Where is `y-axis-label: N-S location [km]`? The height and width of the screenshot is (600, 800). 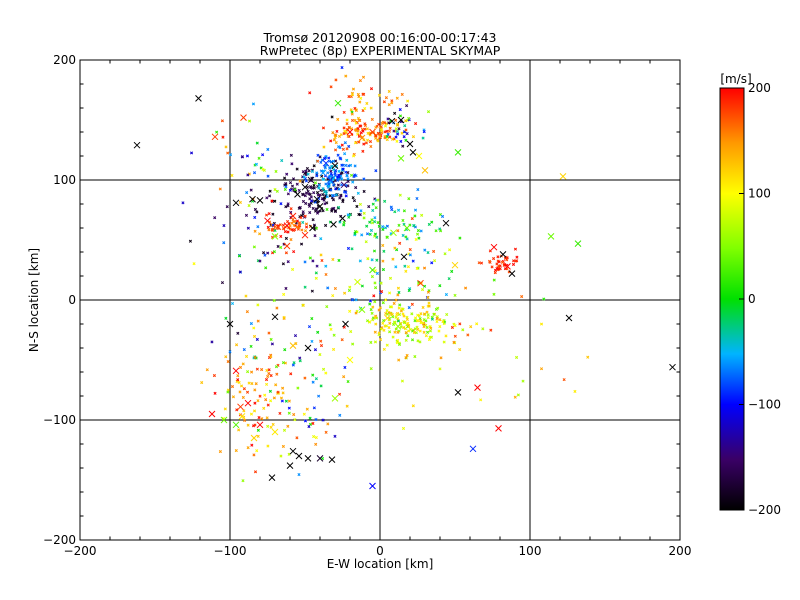 y-axis-label: N-S location [km] is located at coordinates (34, 300).